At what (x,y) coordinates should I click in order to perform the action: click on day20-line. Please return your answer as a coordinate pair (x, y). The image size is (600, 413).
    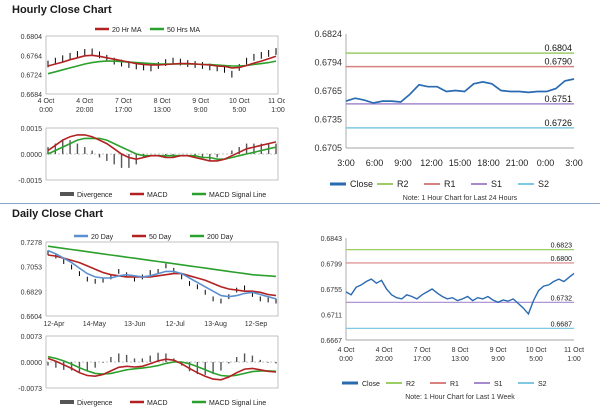
    Looking at the image, I should click on (162, 274).